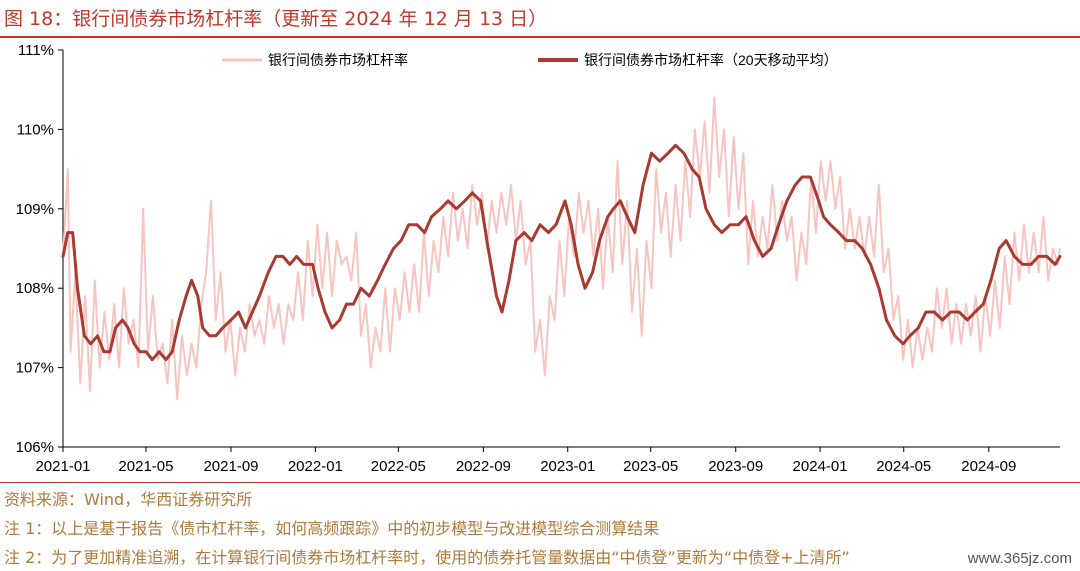  What do you see at coordinates (711, 60) in the screenshot?
I see `legend-item-moving-average-label: 银行间债券市场杠杆率（20天移动平均）` at bounding box center [711, 60].